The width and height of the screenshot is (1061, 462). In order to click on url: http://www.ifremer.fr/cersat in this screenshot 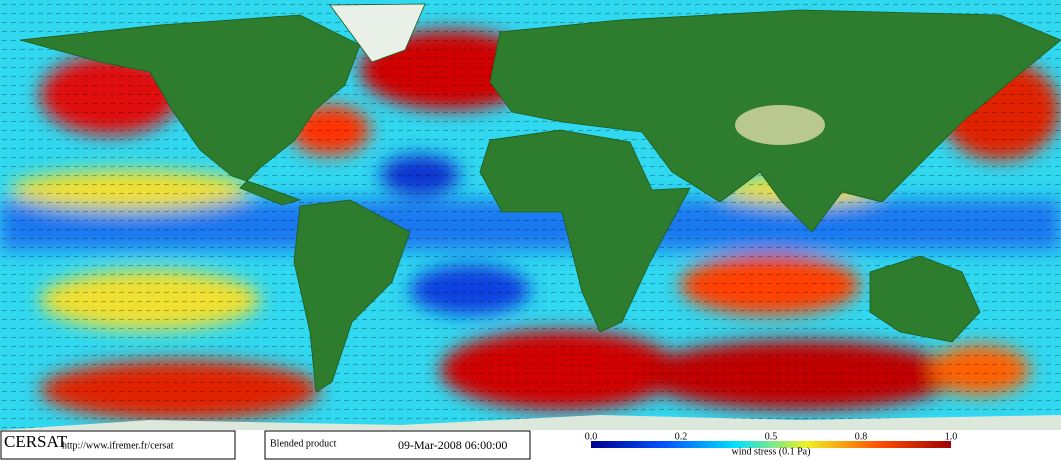, I will do `click(118, 445)`.